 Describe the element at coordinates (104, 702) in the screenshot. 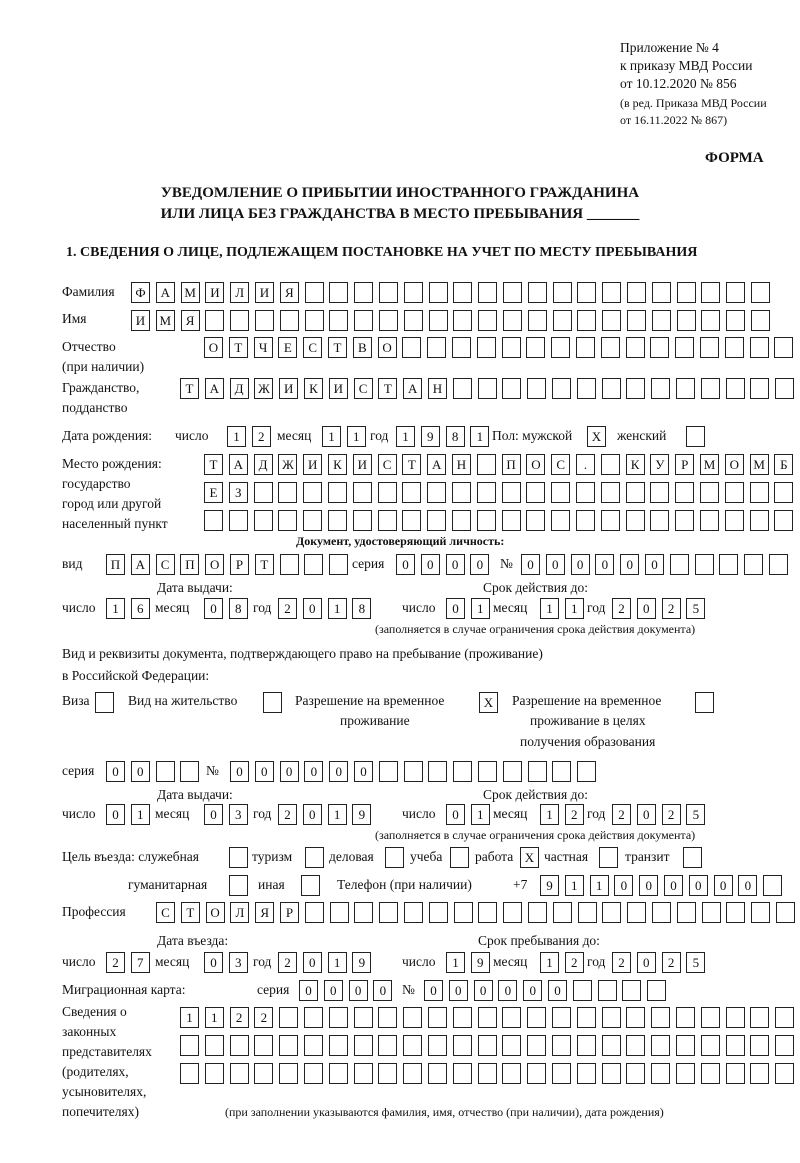

I see `visa-char-box` at that location.